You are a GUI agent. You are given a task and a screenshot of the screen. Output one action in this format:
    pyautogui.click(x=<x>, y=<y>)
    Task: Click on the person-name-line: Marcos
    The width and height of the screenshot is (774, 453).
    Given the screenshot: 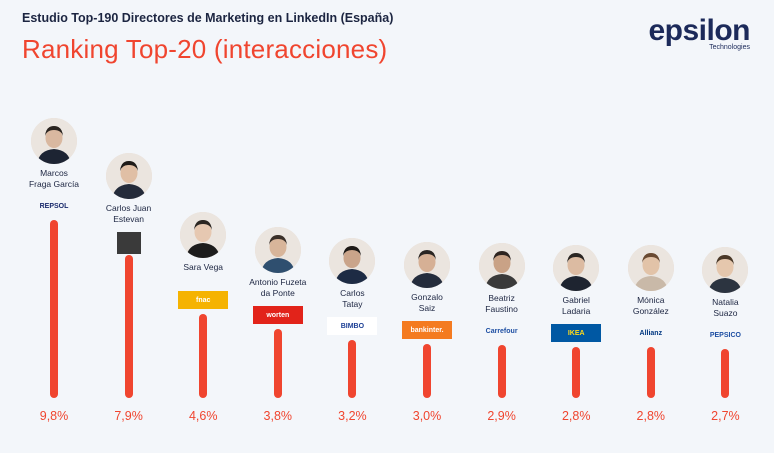 What is the action you would take?
    pyautogui.click(x=54, y=173)
    